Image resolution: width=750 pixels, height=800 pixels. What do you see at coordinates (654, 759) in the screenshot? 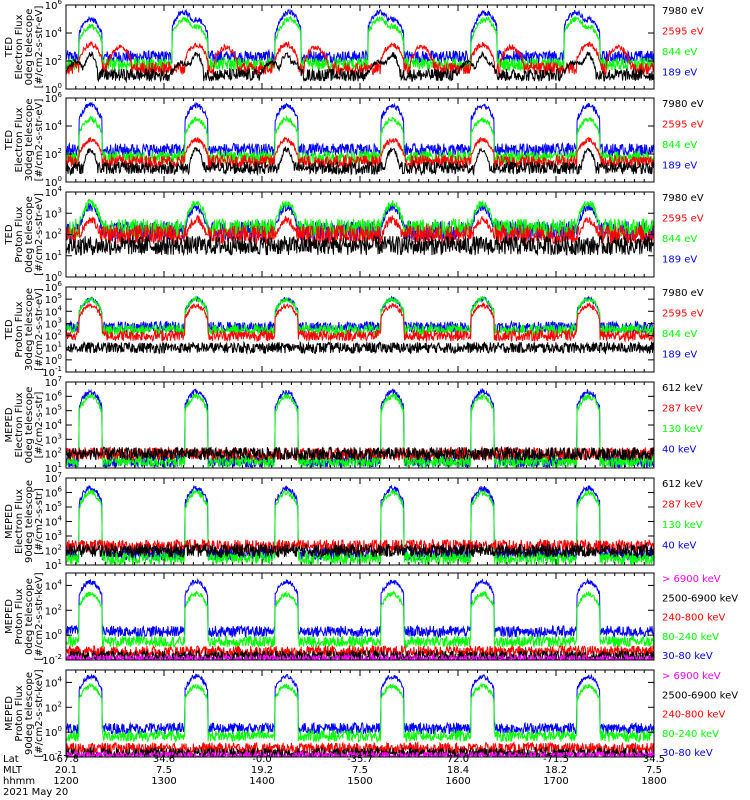
I see `x-tick-label: 34.5` at bounding box center [654, 759].